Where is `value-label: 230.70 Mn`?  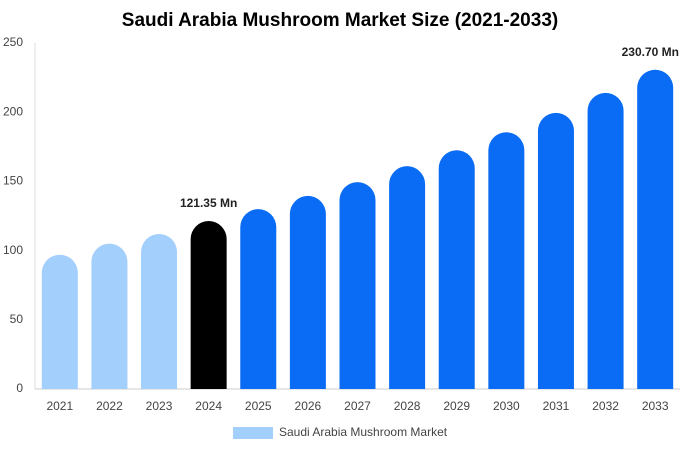 value-label: 230.70 Mn is located at coordinates (650, 52).